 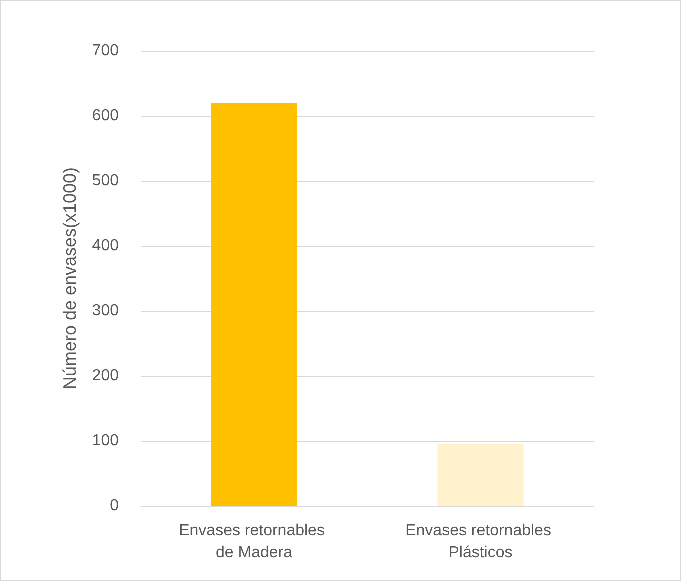 What do you see at coordinates (254, 542) in the screenshot?
I see `x-tick-label: Envases retornables de Madera` at bounding box center [254, 542].